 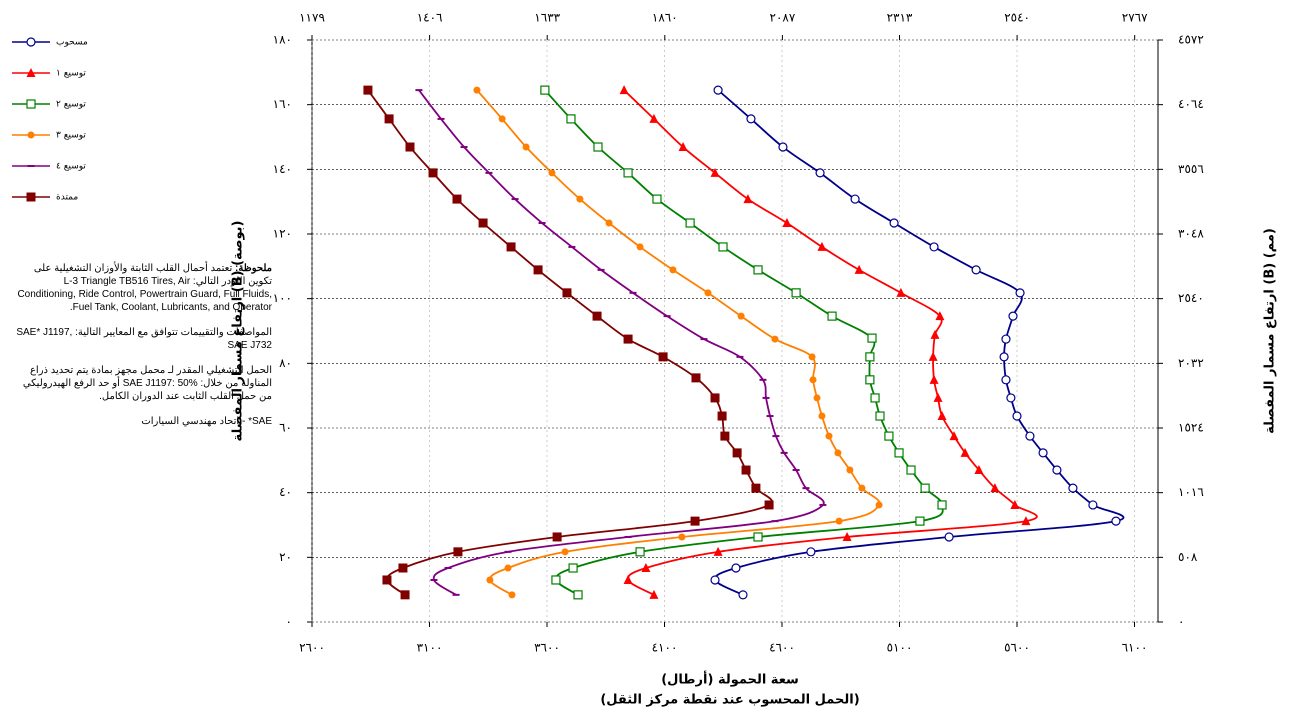 What do you see at coordinates (547, 648) in the screenshot?
I see `x-tick-label: ٣٦٠٠` at bounding box center [547, 648].